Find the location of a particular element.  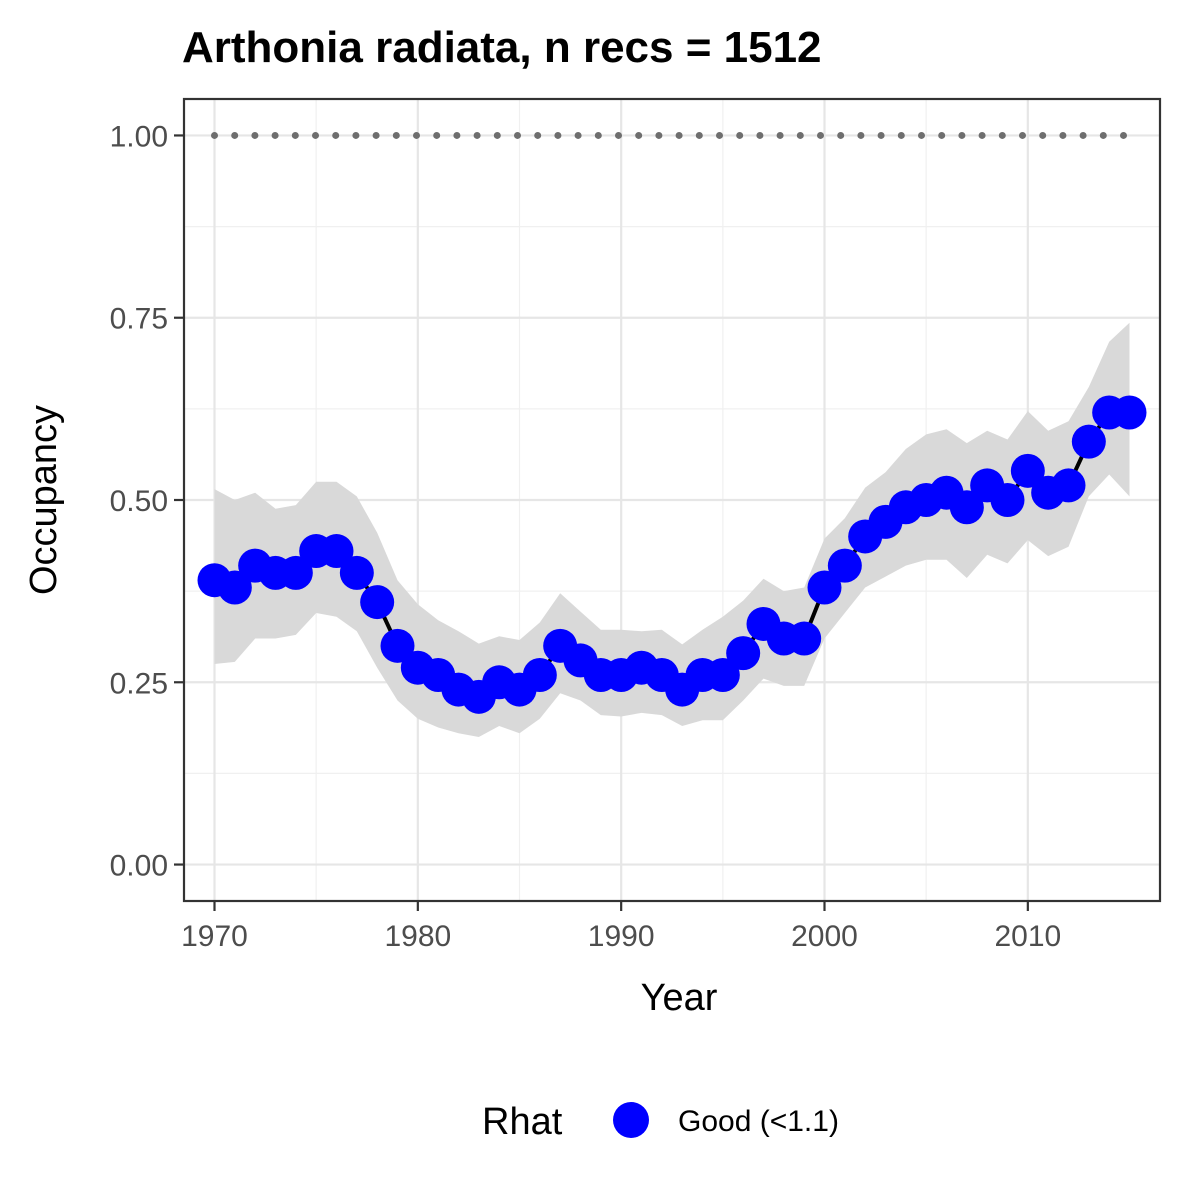

x-axis-title: Year is located at coordinates (679, 998).